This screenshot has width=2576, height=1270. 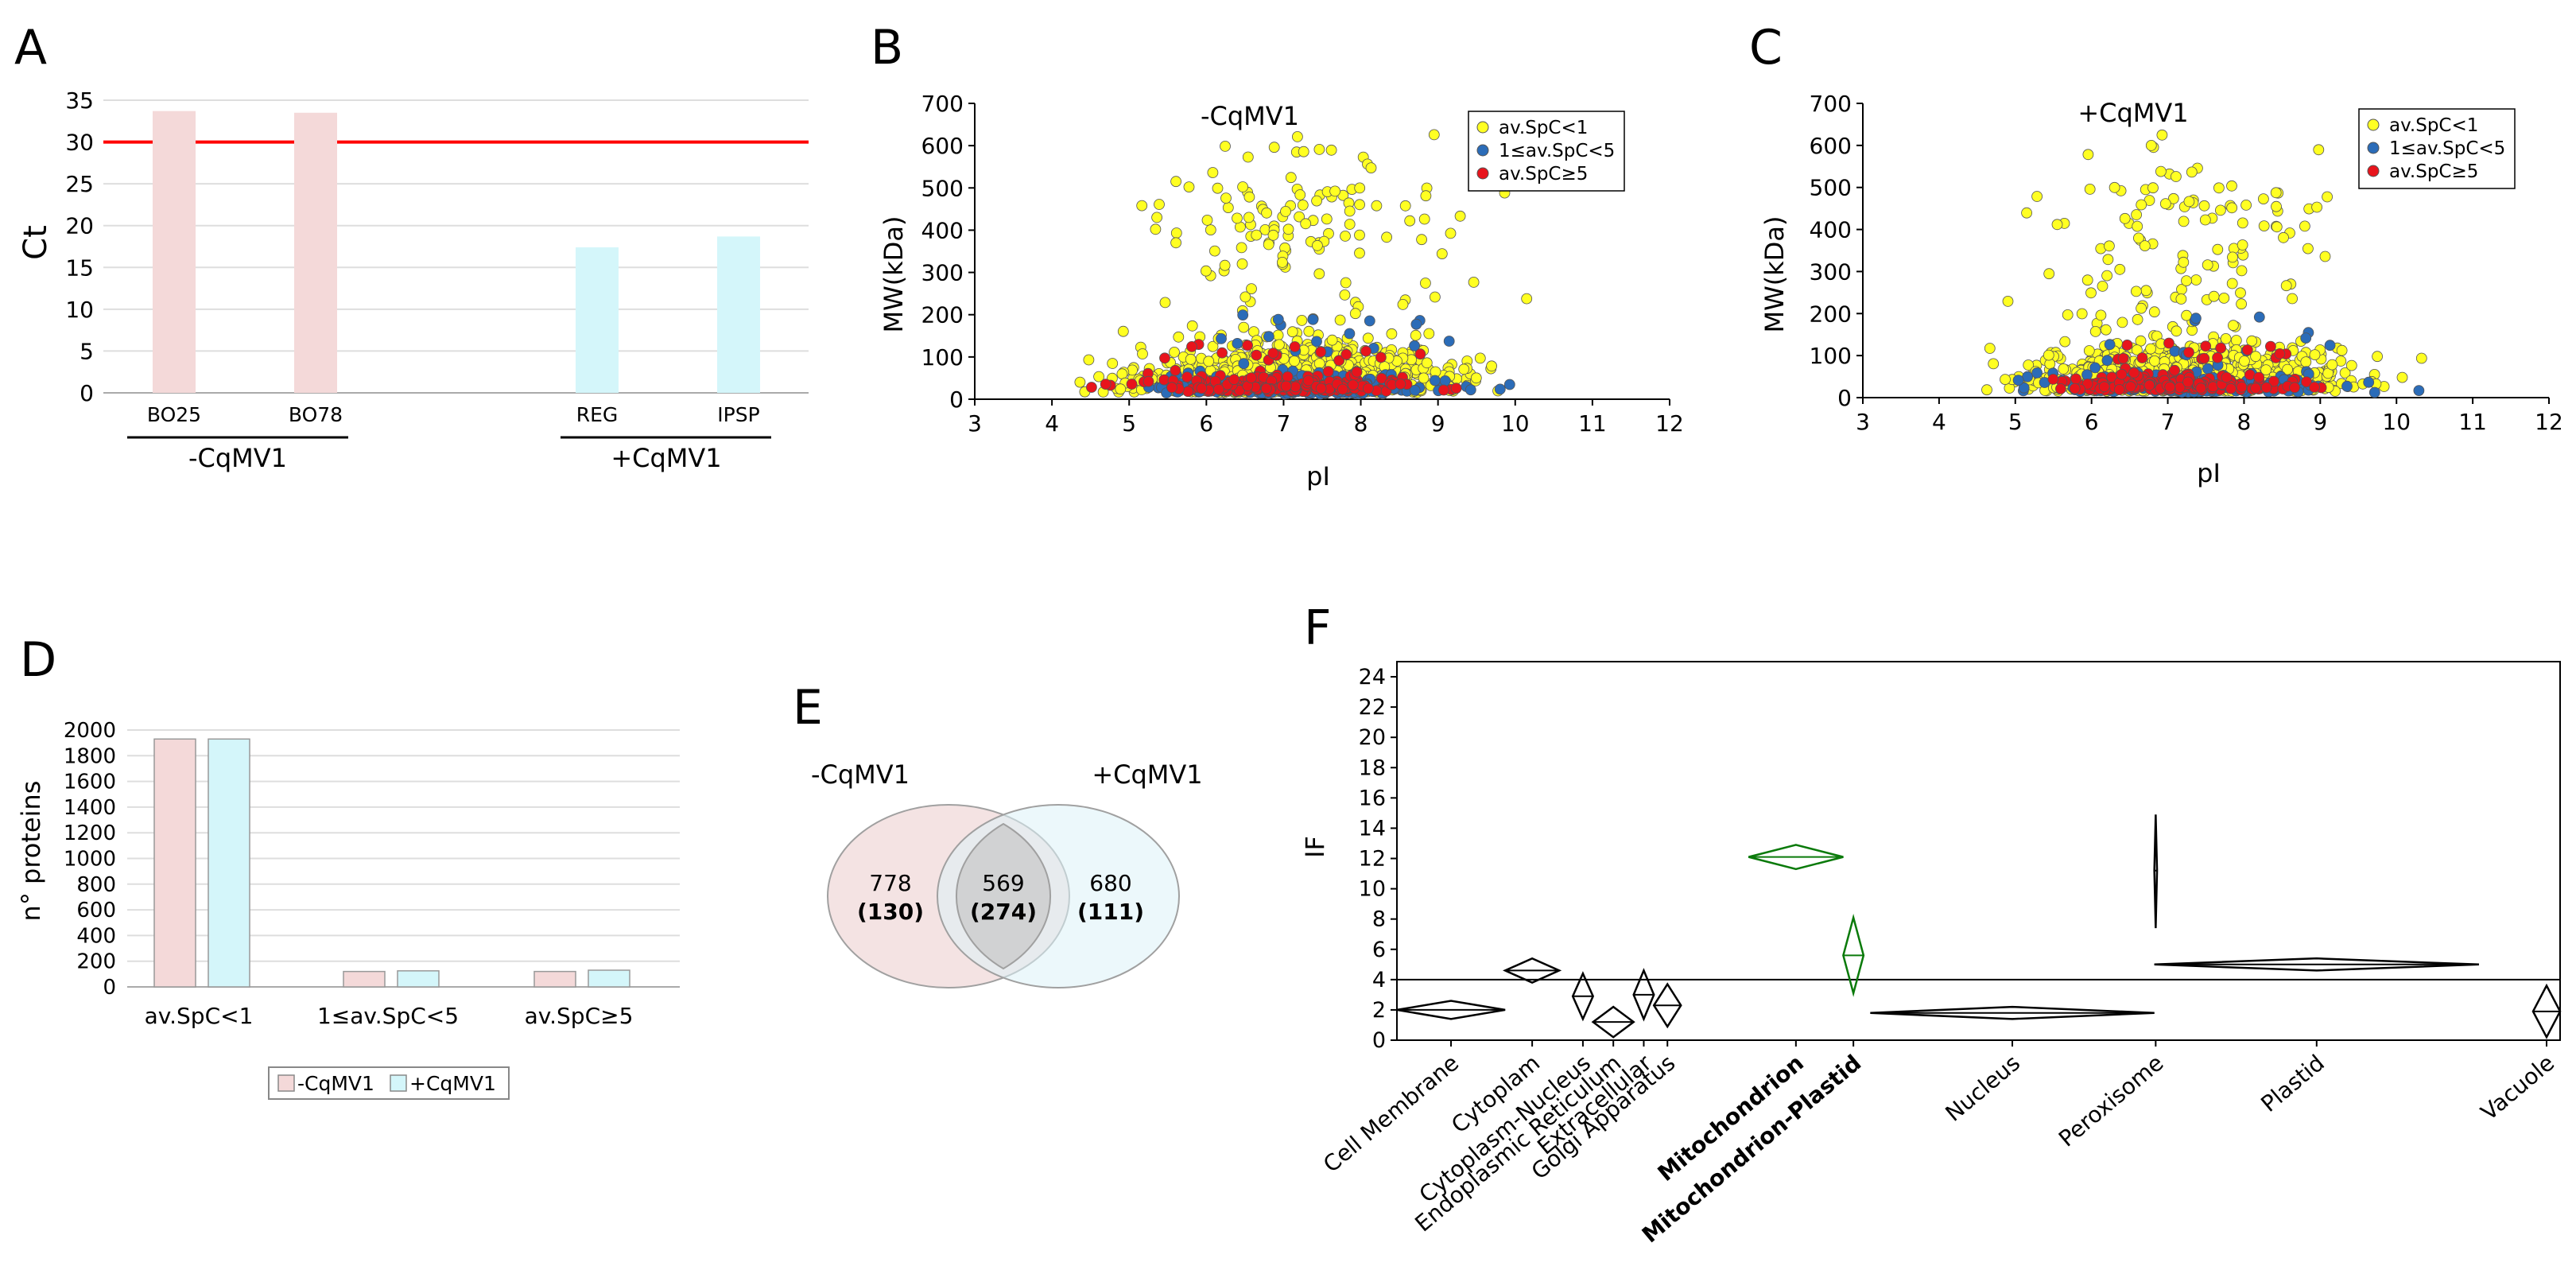 I want to click on legend-entry: av.SpC≥5, so click(x=2433, y=171).